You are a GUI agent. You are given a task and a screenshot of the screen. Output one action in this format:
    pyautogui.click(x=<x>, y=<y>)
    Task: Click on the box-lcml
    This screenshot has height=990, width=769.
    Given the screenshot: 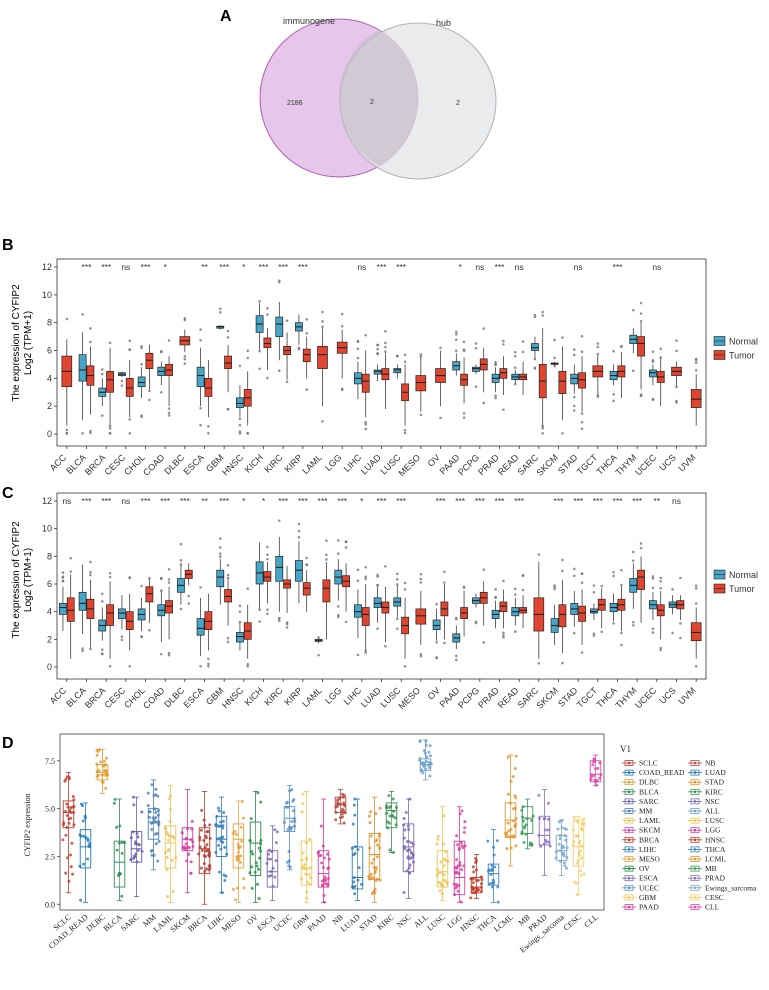 What is the action you would take?
    pyautogui.click(x=510, y=810)
    